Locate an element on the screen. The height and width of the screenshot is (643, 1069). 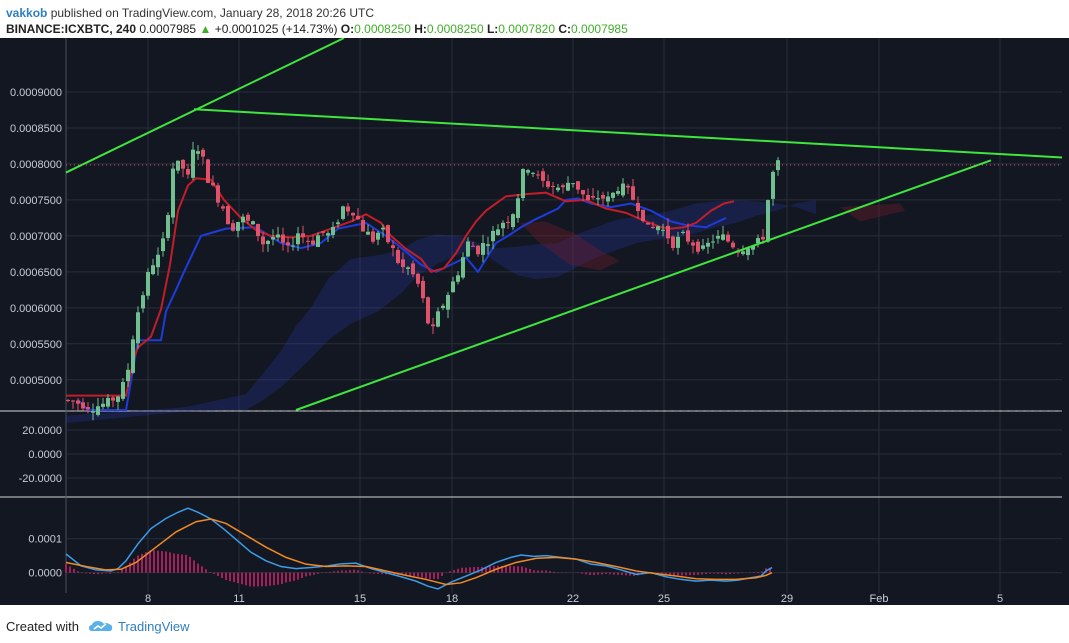
y-tick-label: 0.0007500 is located at coordinates (36, 201).